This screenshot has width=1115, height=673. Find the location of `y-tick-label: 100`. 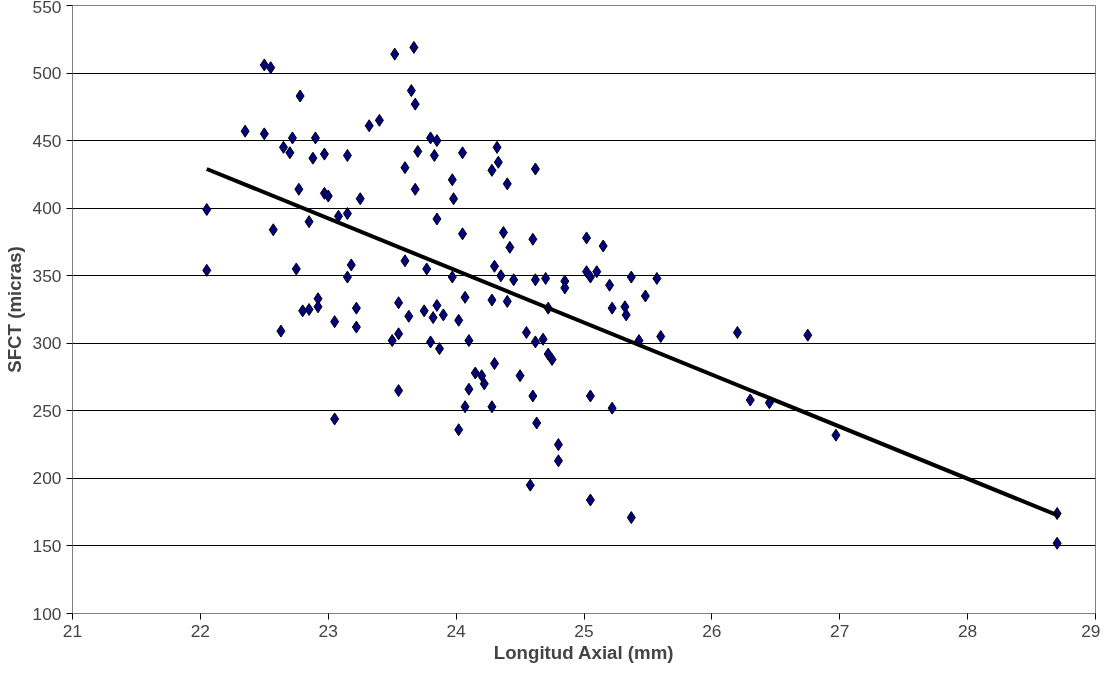

y-tick-label: 100 is located at coordinates (47, 613).